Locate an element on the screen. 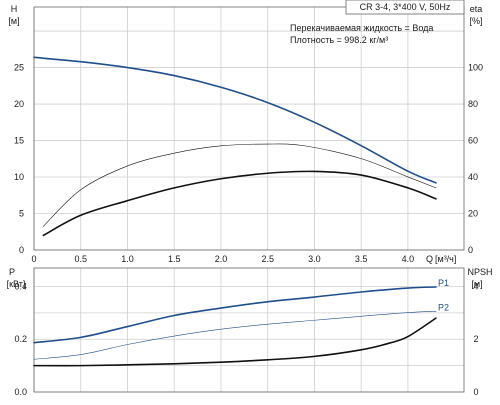 The image size is (500, 405). eta-tick-label: 40 is located at coordinates (473, 177).